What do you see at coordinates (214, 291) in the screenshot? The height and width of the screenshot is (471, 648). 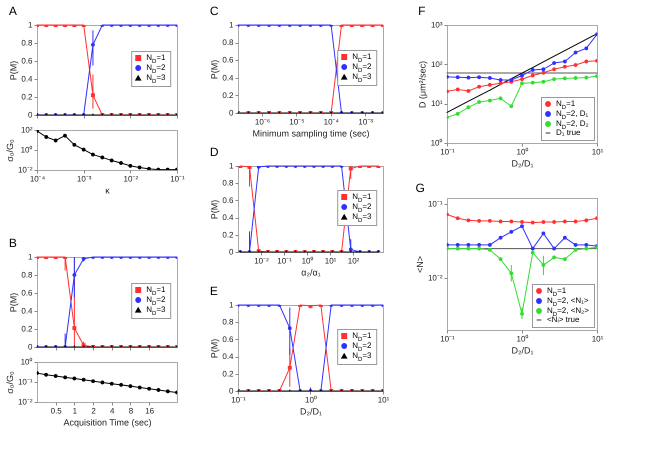 I see `chart-title: E` at bounding box center [214, 291].